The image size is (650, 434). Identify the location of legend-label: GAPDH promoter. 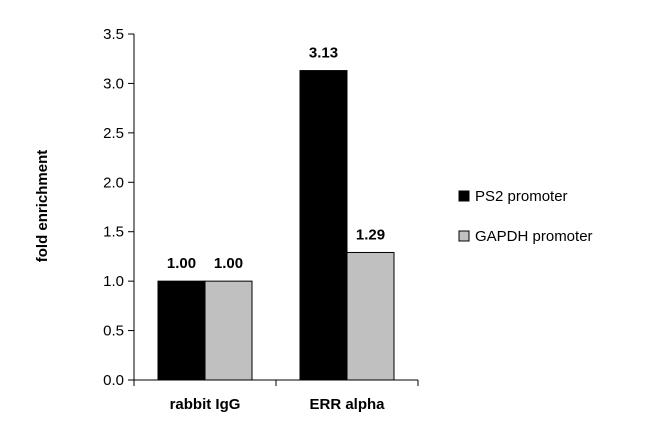
(534, 236).